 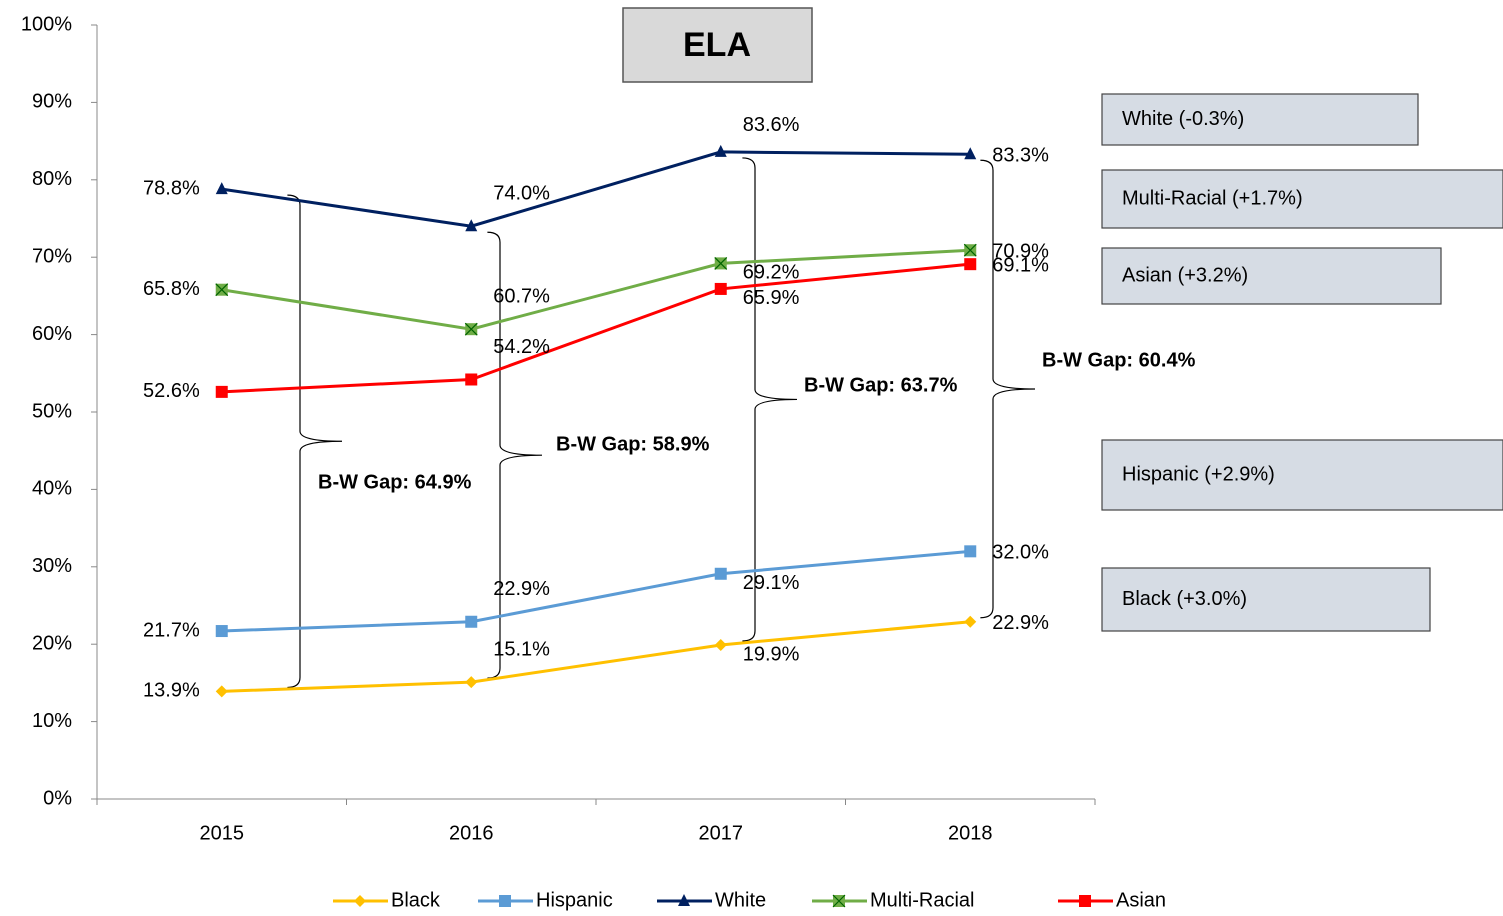 What do you see at coordinates (633, 444) in the screenshot?
I see `gap-annotation: B-W Gap: 58.9%` at bounding box center [633, 444].